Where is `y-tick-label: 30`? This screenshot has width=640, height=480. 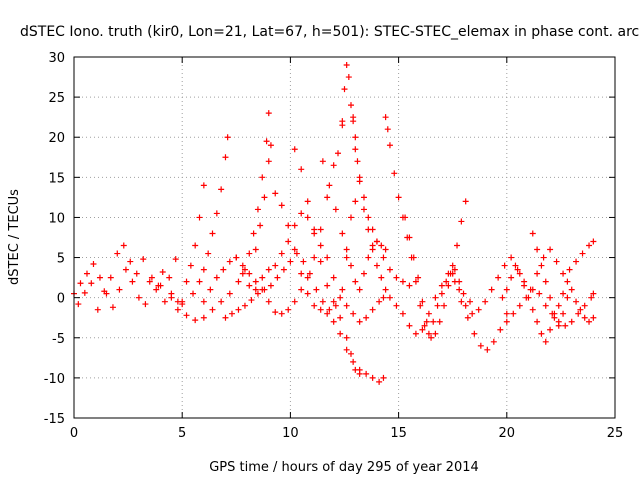 y-tick-label: 30 is located at coordinates (56, 58).